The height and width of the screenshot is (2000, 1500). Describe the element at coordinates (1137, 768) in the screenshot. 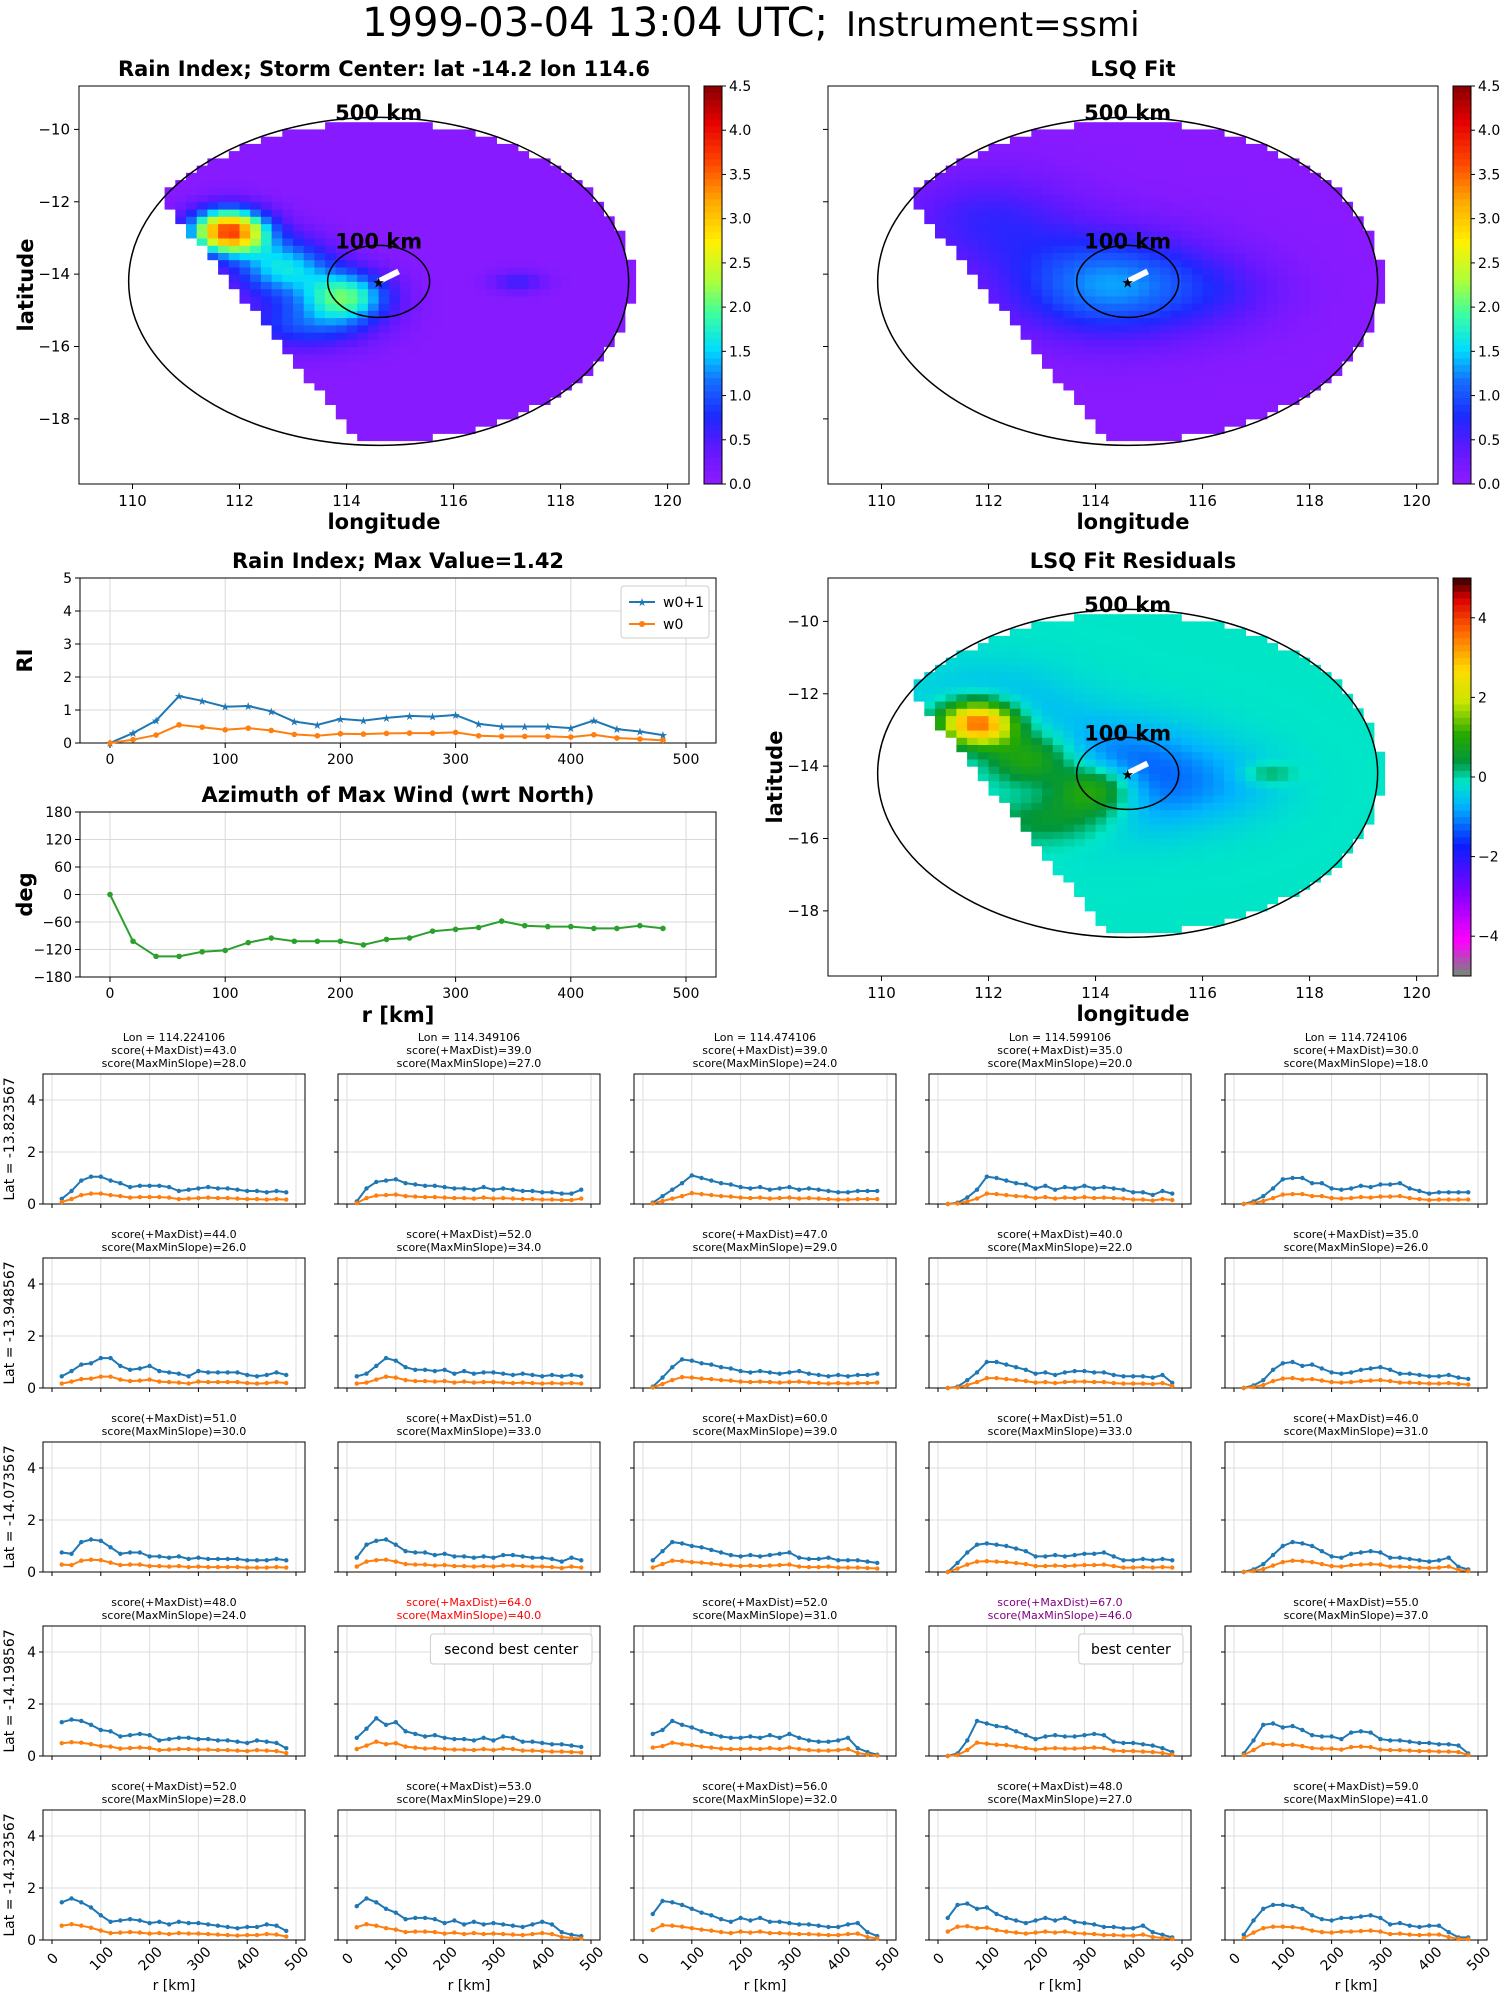

I see `max-wind-direction-marker` at that location.